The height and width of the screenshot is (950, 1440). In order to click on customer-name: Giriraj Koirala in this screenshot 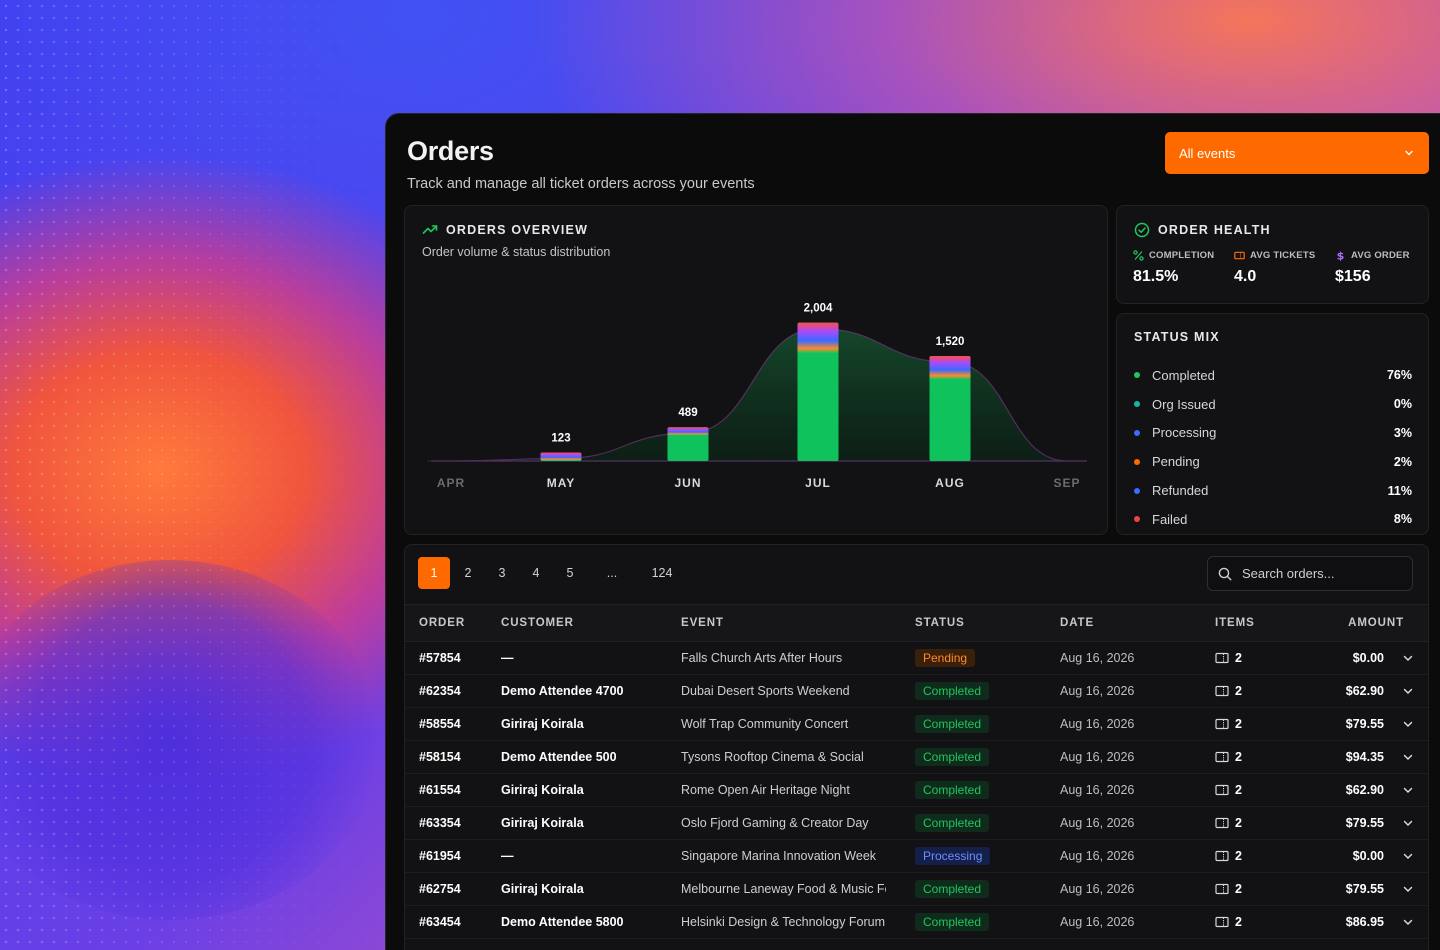, I will do `click(542, 790)`.